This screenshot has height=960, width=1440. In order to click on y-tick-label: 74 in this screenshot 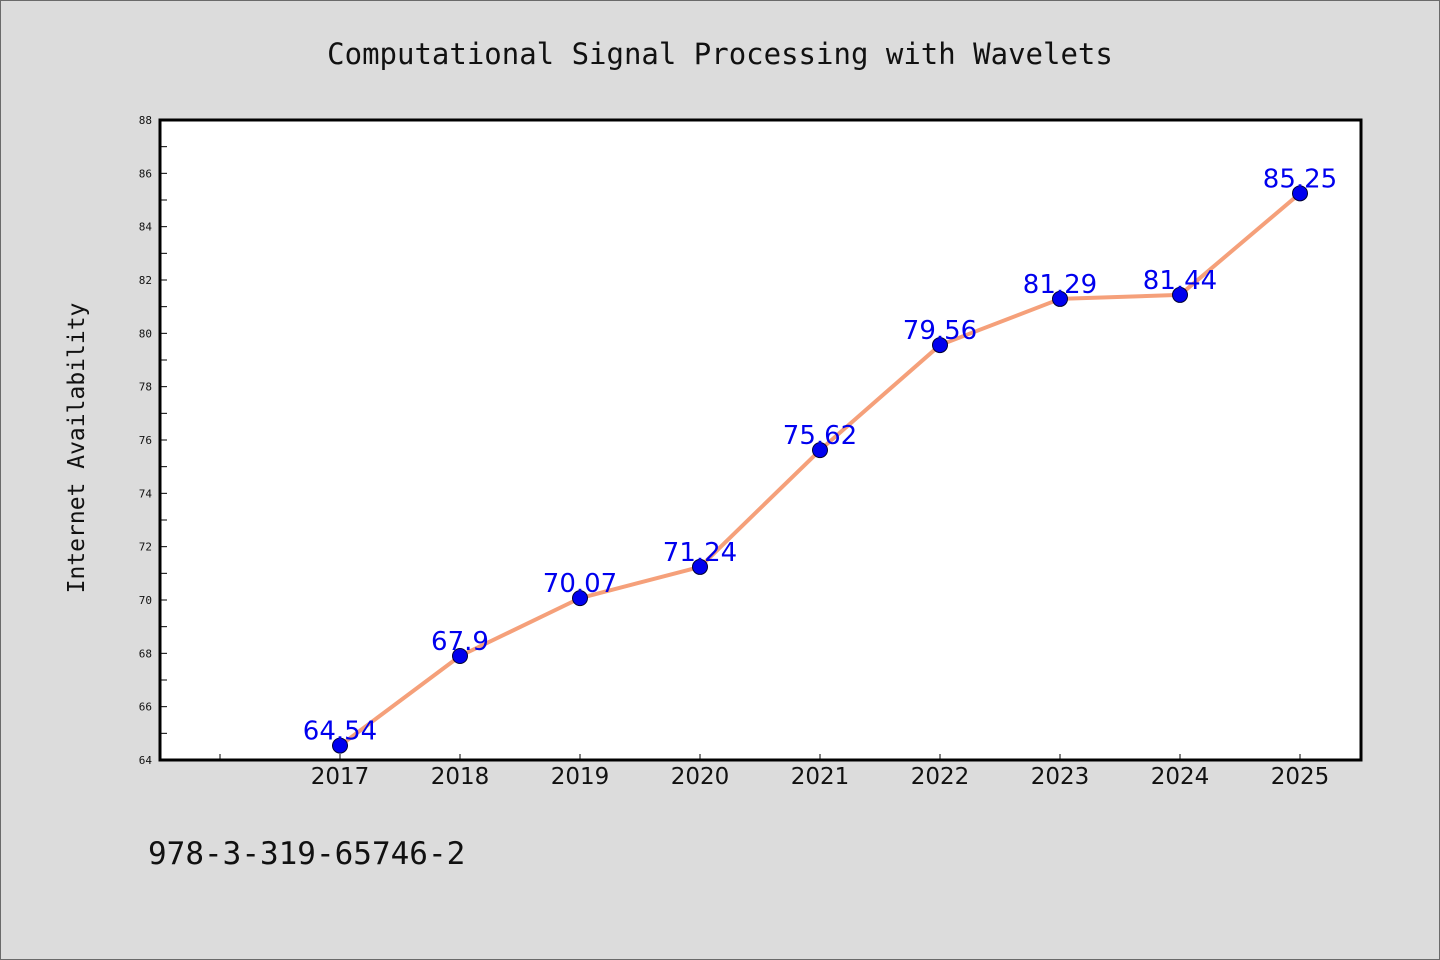, I will do `click(146, 493)`.